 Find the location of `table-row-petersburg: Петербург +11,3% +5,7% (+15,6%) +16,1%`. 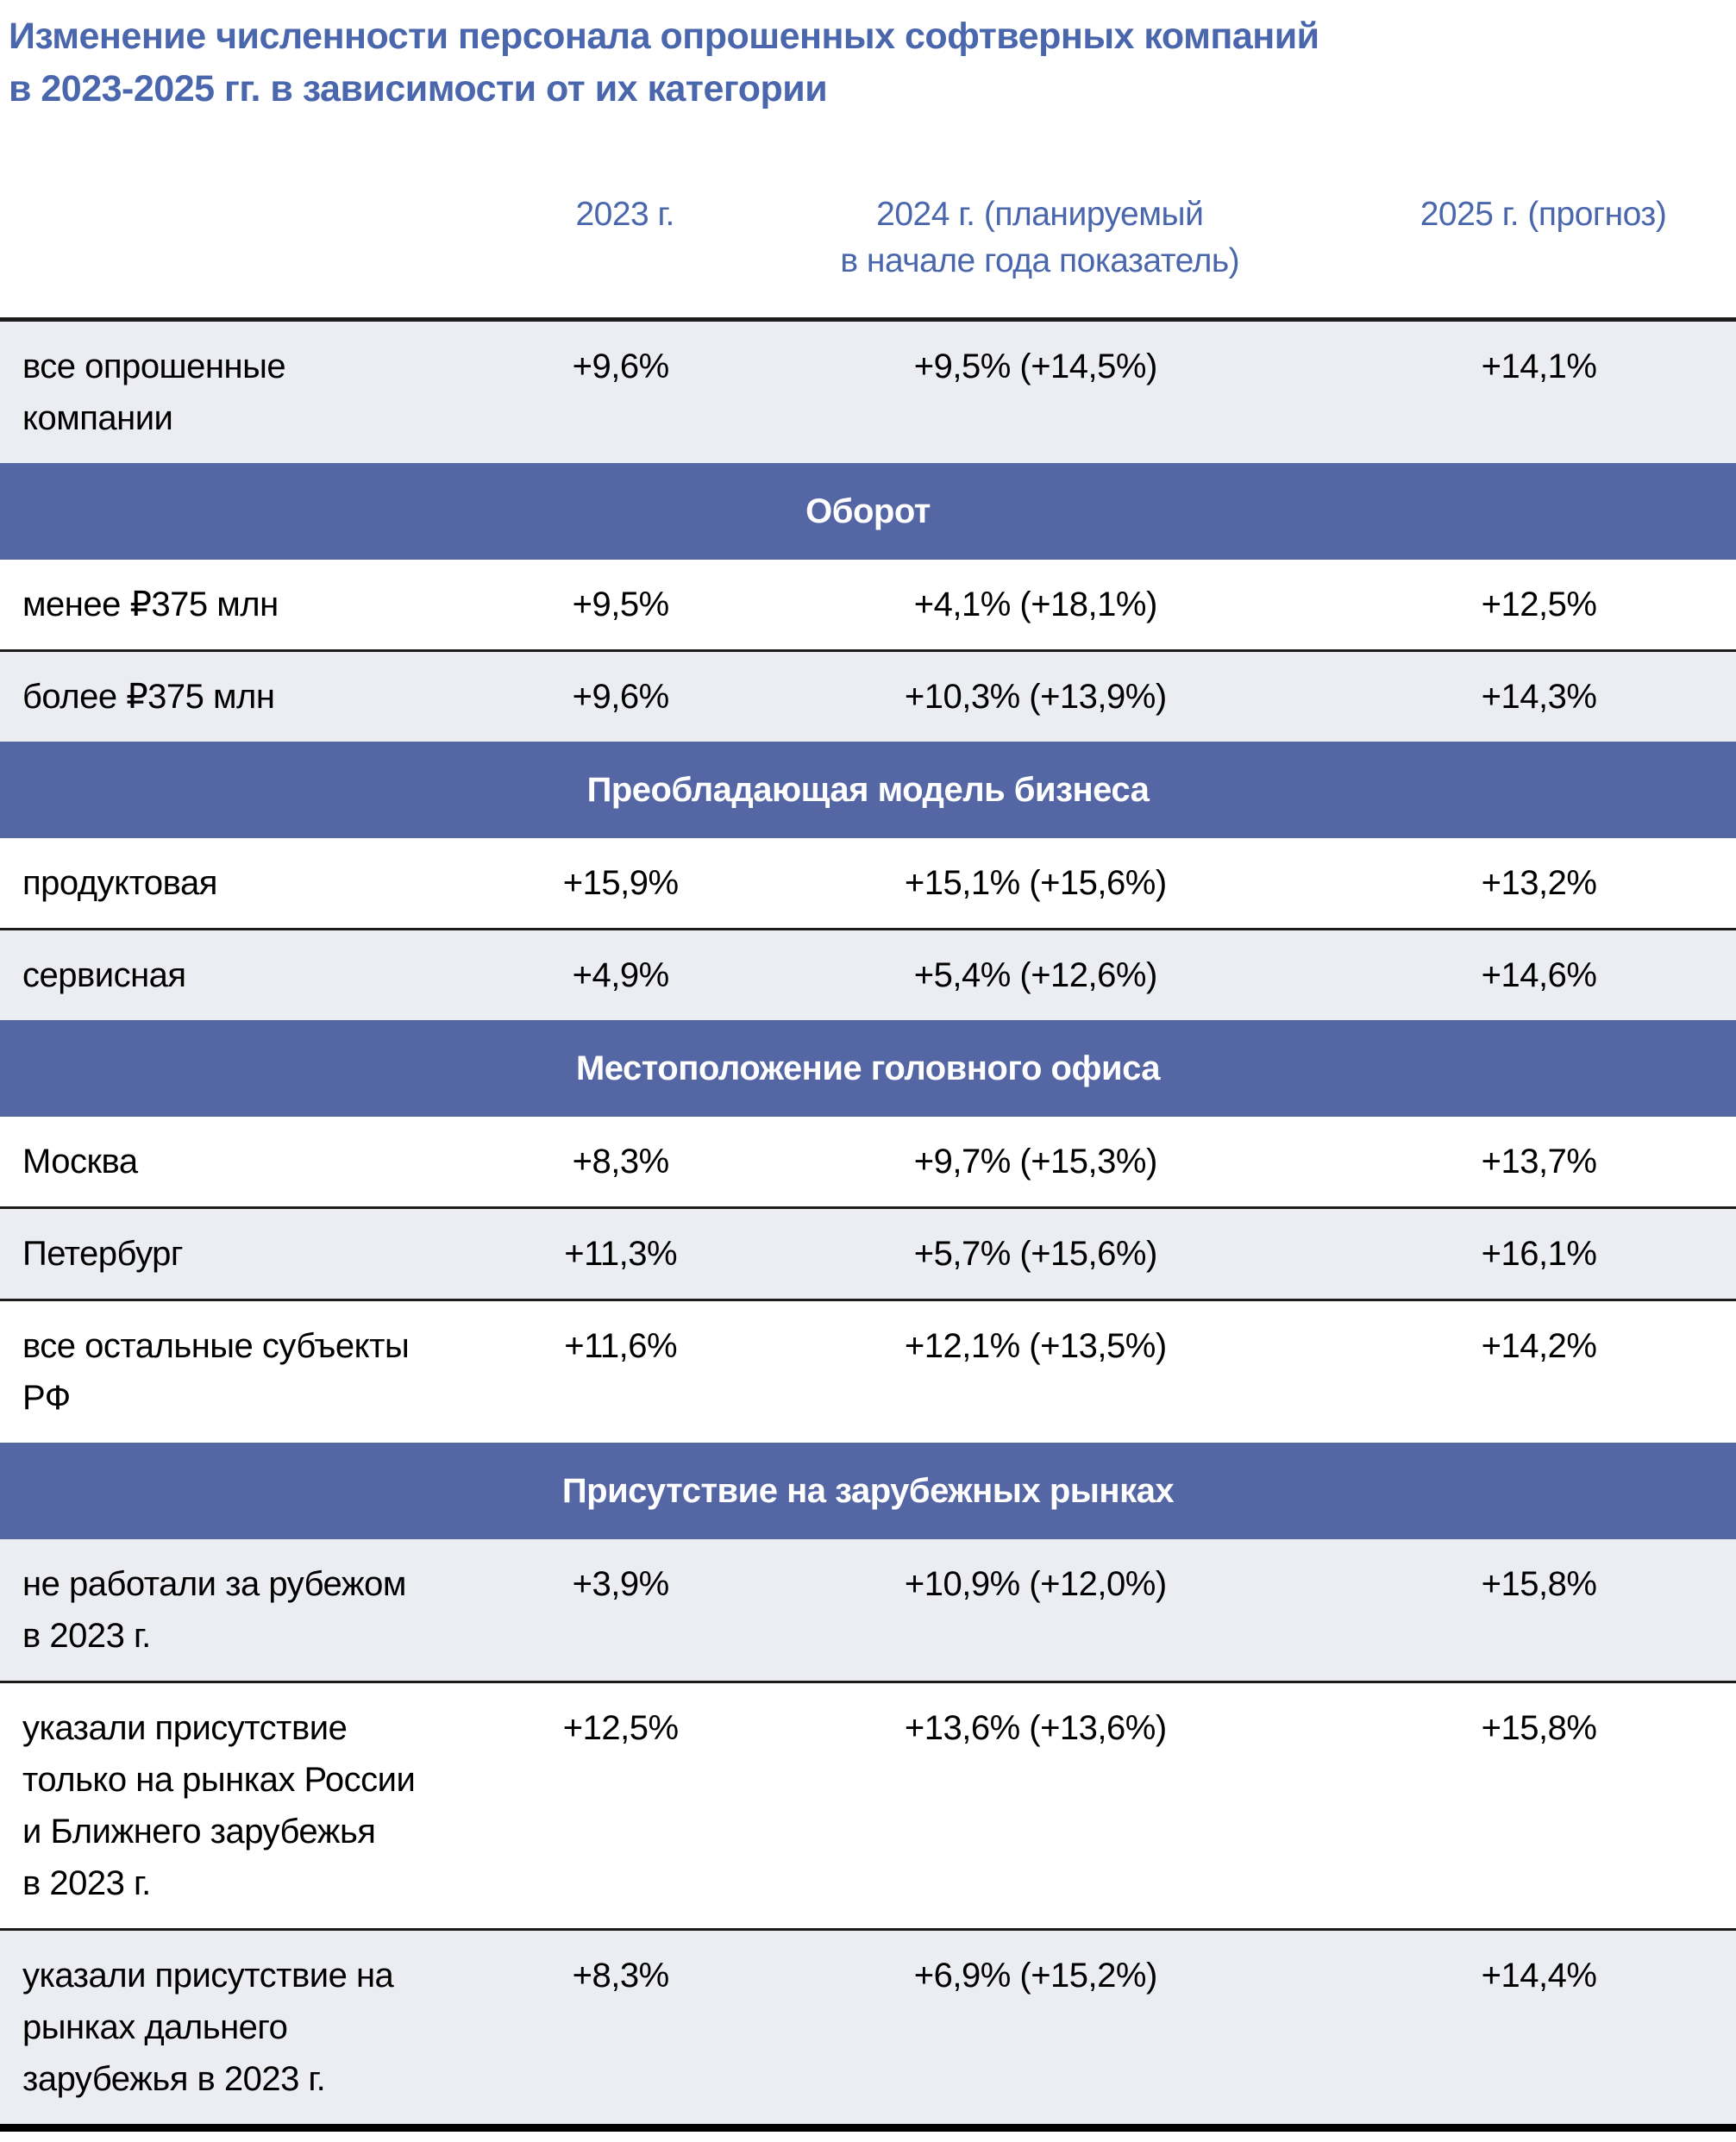

table-row-petersburg: Петербург +11,3% +5,7% (+15,6%) +16,1% is located at coordinates (868, 1253).